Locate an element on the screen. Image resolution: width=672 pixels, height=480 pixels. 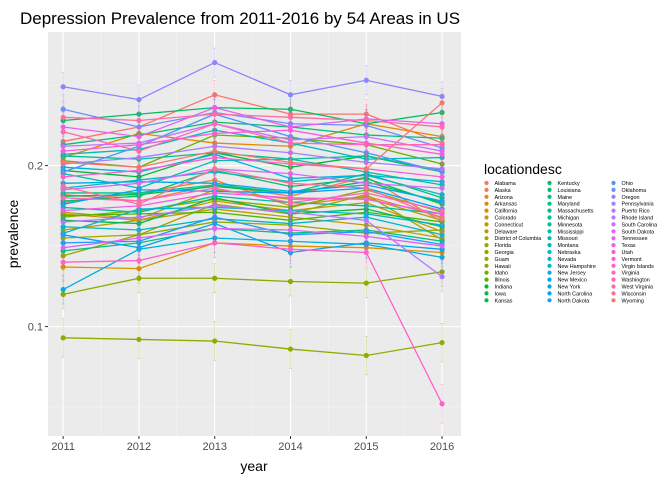
legend-label: Louisiana is located at coordinates (569, 191).